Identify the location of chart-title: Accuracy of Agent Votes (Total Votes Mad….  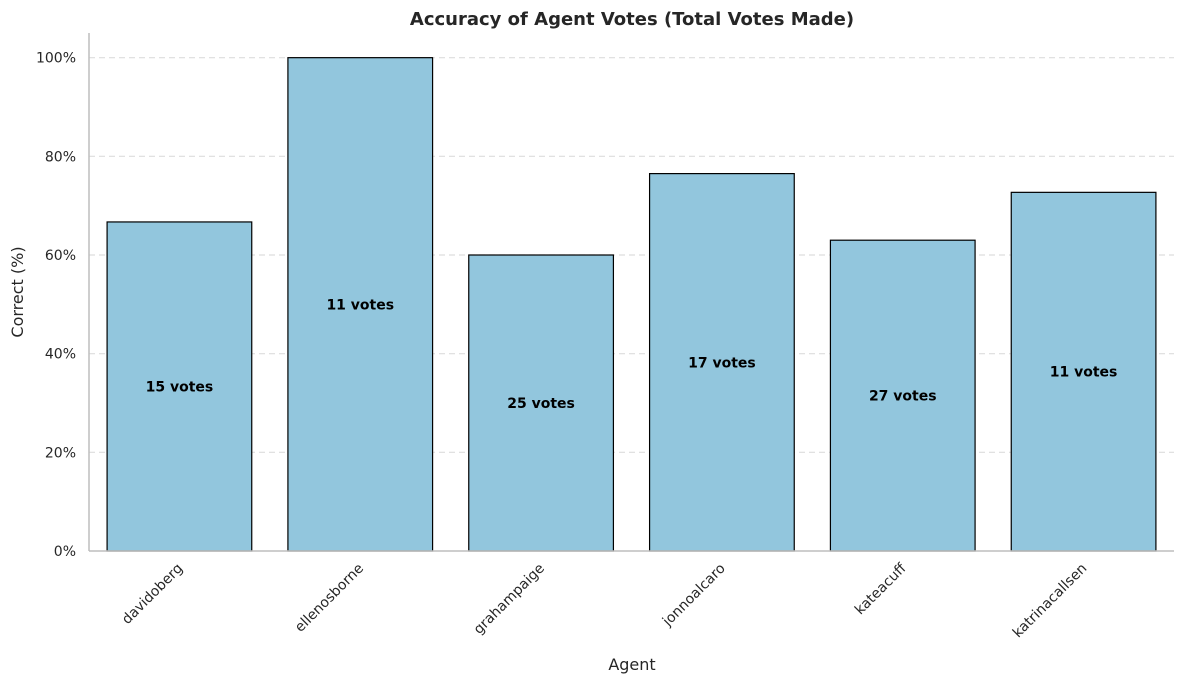
(632, 19).